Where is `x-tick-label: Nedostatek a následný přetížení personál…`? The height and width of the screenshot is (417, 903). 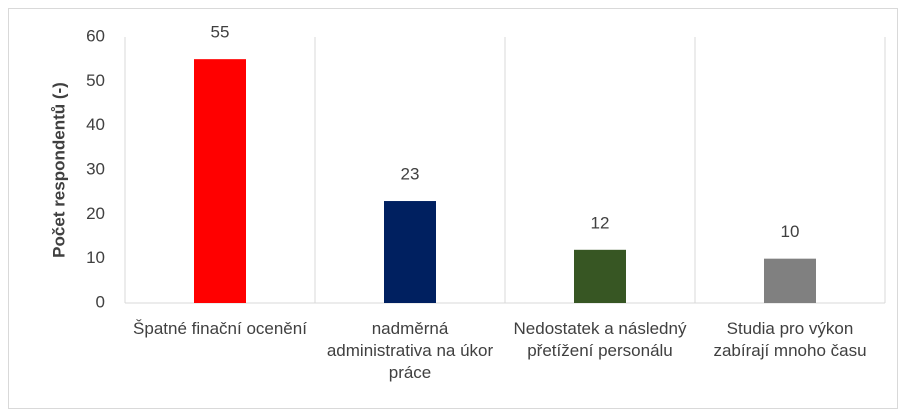
x-tick-label: Nedostatek a následný přetížení personál… is located at coordinates (600, 339).